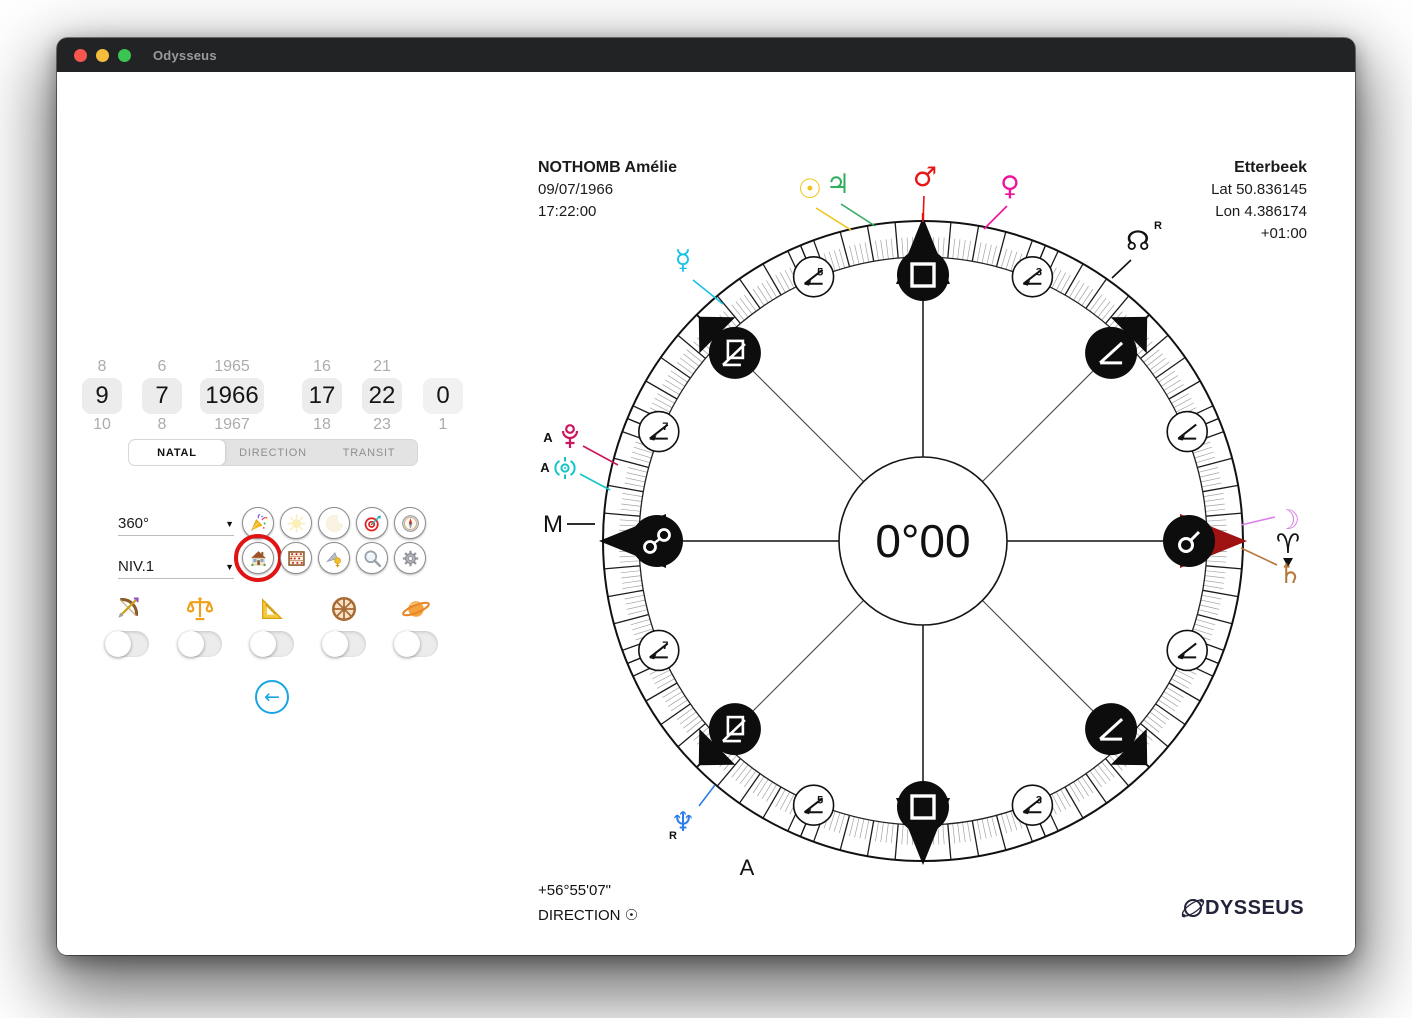  I want to click on spinner-hour: 16 17 18, so click(322, 396).